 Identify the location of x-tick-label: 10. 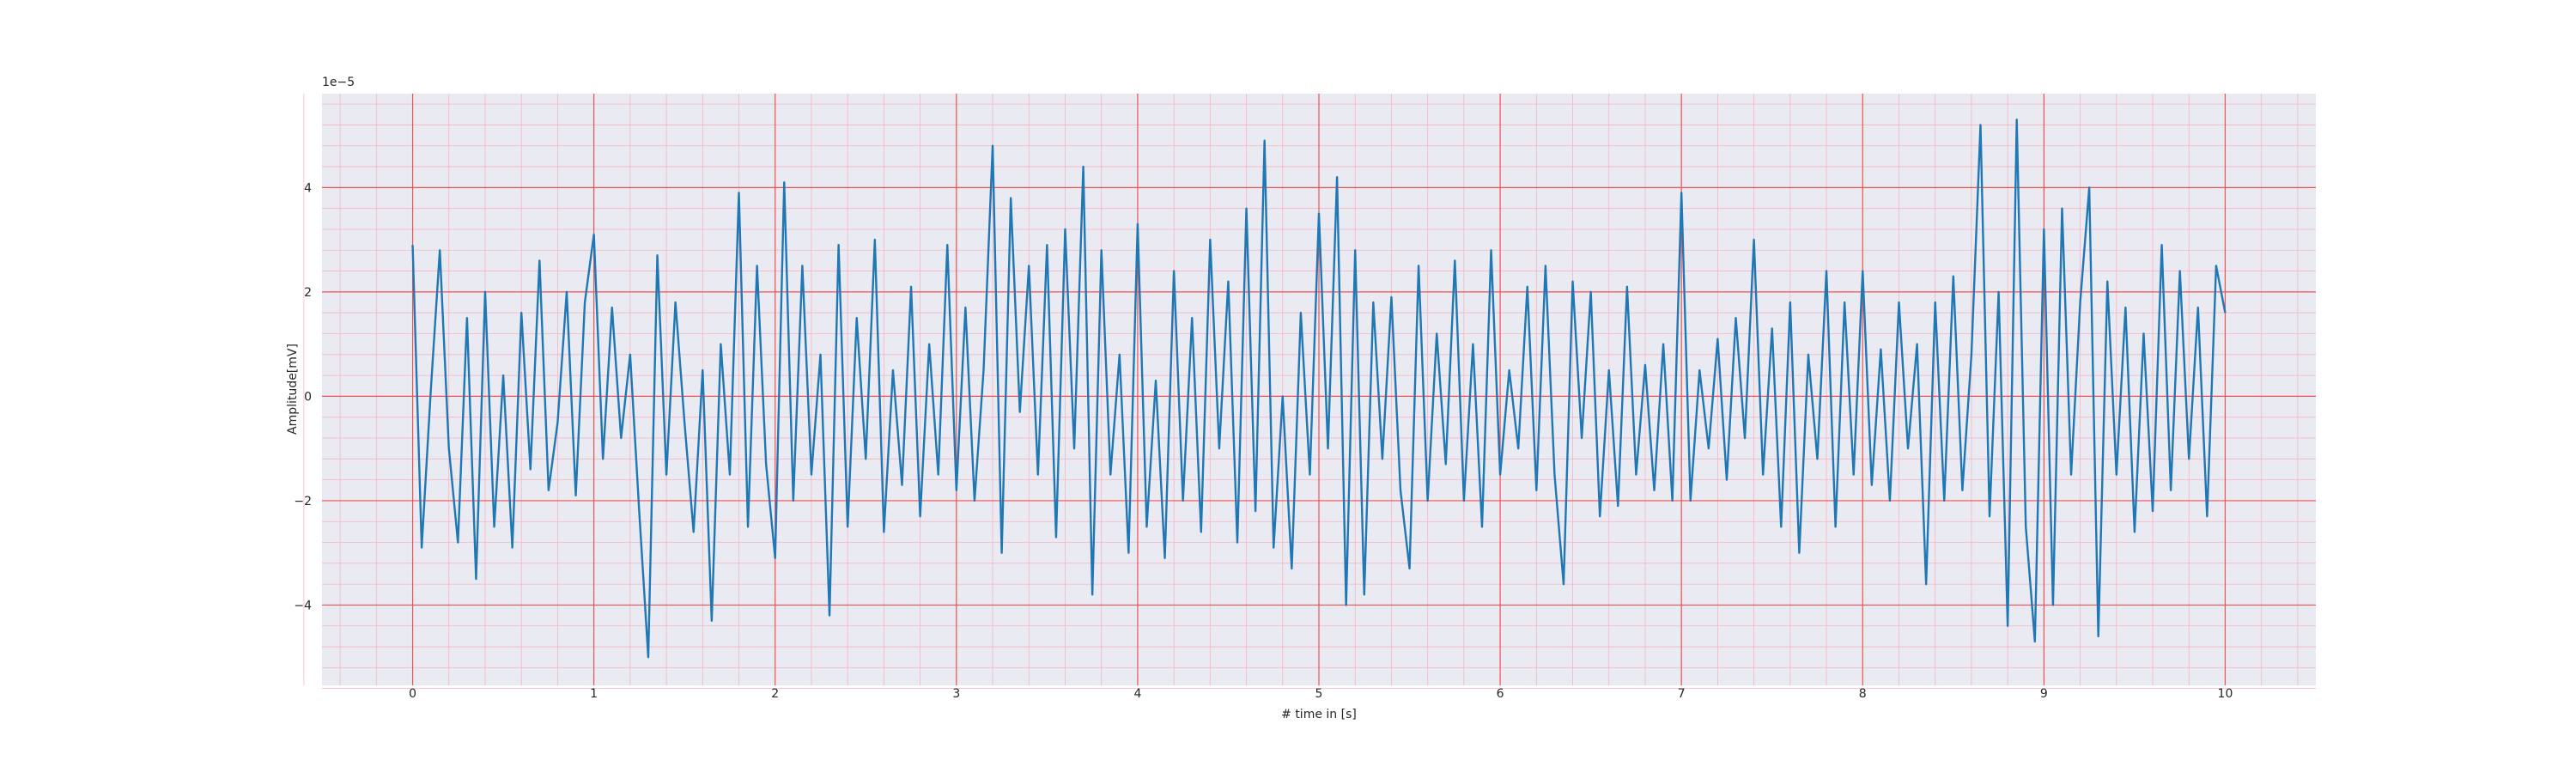
(2225, 694).